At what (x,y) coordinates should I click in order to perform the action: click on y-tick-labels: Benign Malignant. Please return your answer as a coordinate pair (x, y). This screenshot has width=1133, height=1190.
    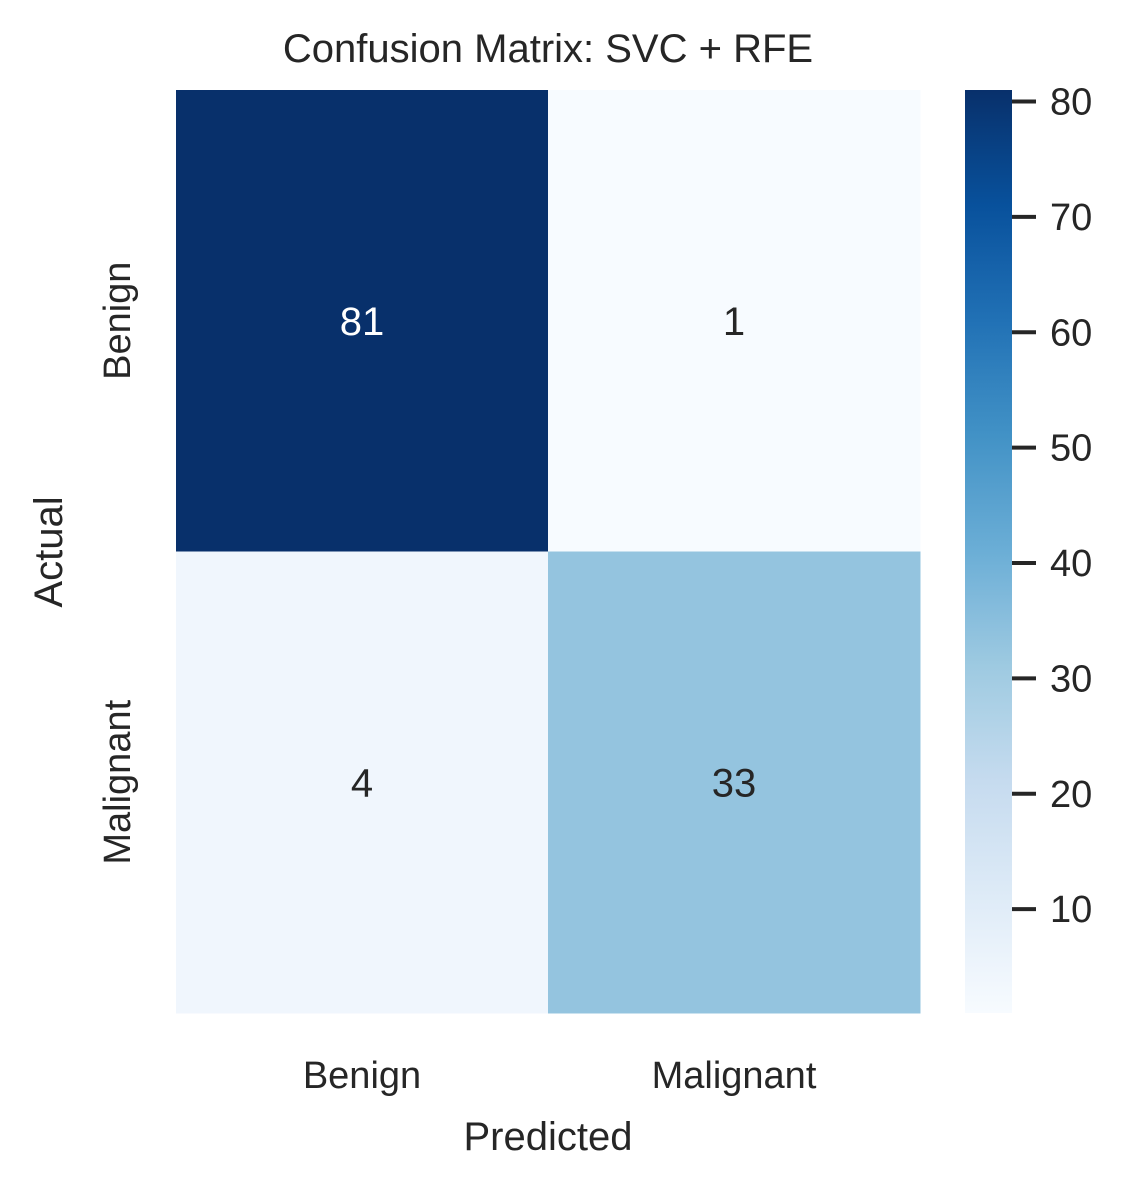
    Looking at the image, I should click on (118, 563).